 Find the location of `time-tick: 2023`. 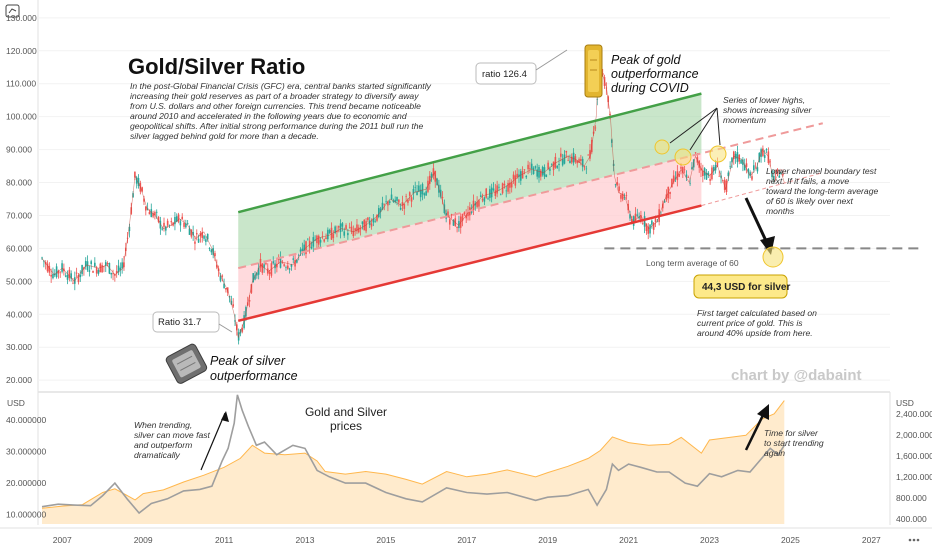

time-tick: 2023 is located at coordinates (709, 540).